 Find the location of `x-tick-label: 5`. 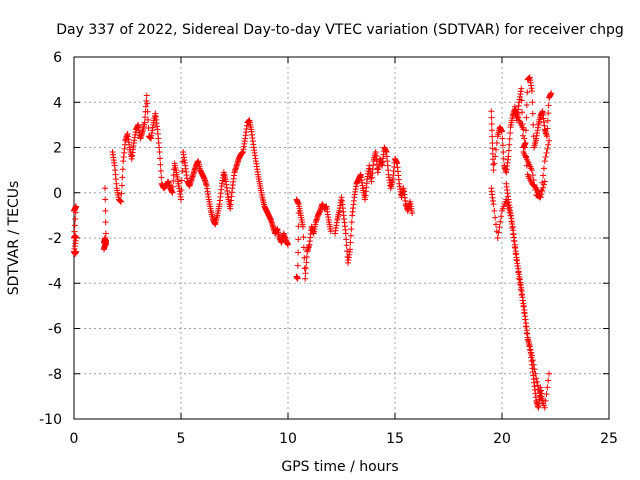

x-tick-label: 5 is located at coordinates (181, 439).